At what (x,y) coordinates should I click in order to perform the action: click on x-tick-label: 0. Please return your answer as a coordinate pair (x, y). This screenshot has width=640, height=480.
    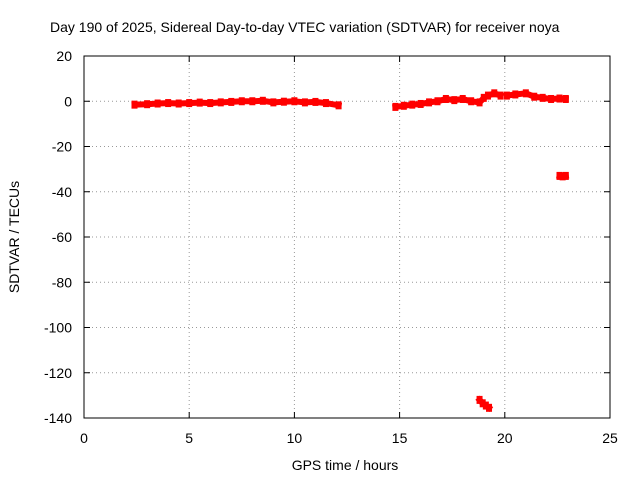
    Looking at the image, I should click on (84, 438).